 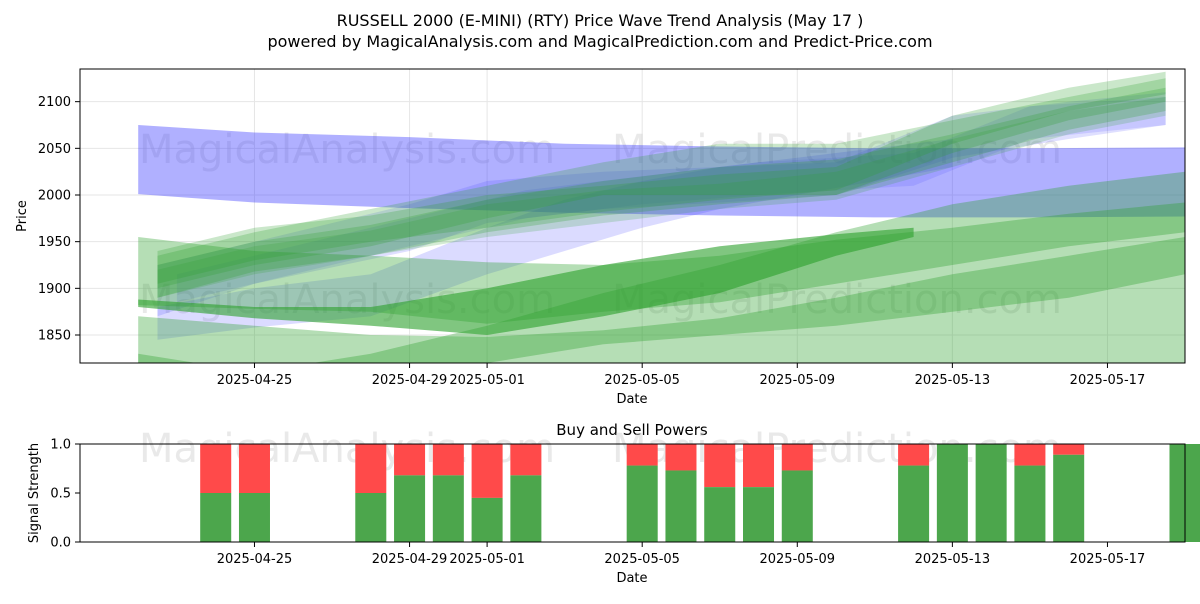 I want to click on y-tick-label: 0.0, so click(x=60, y=543).